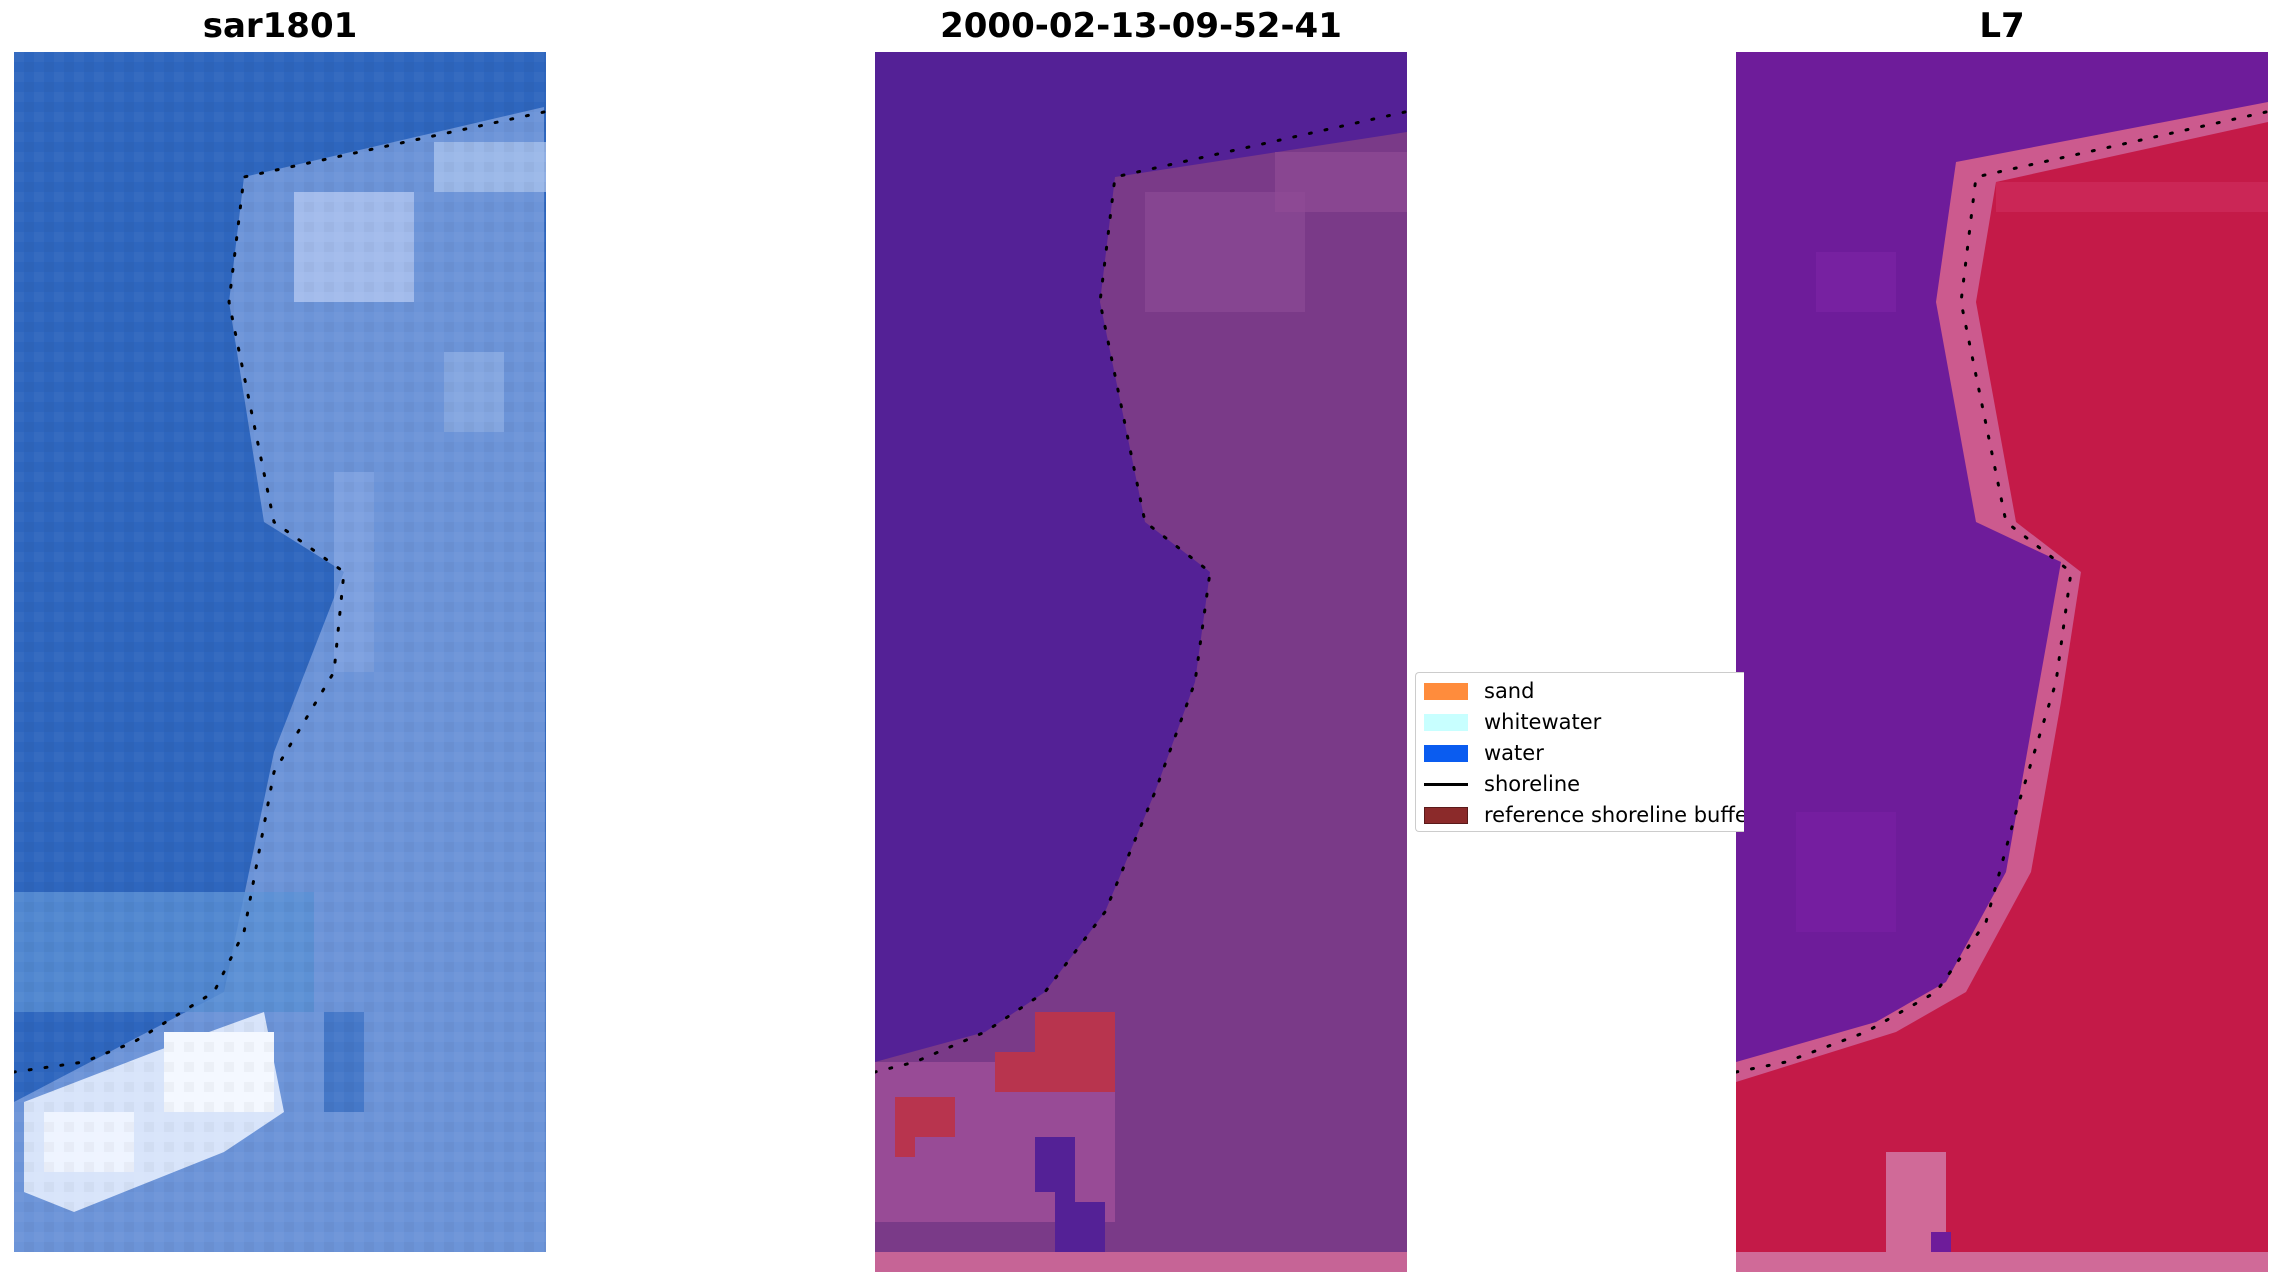  I want to click on legend-item-water: water, so click(1484, 753).